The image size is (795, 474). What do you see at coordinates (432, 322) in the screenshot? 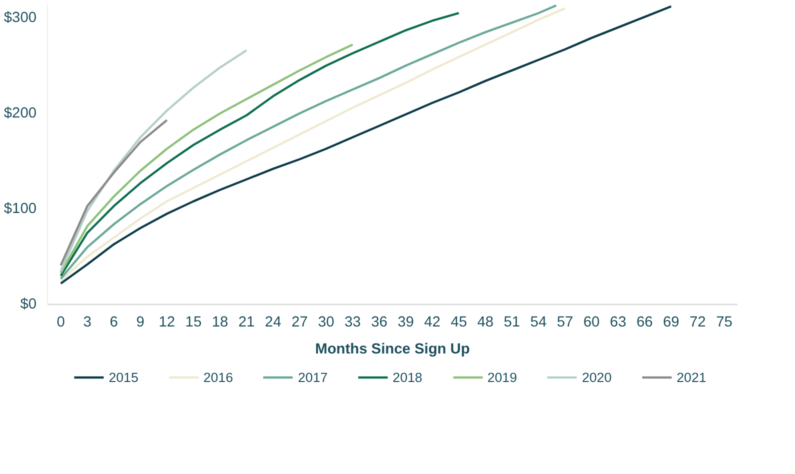
I see `x-tick-label: 42` at bounding box center [432, 322].